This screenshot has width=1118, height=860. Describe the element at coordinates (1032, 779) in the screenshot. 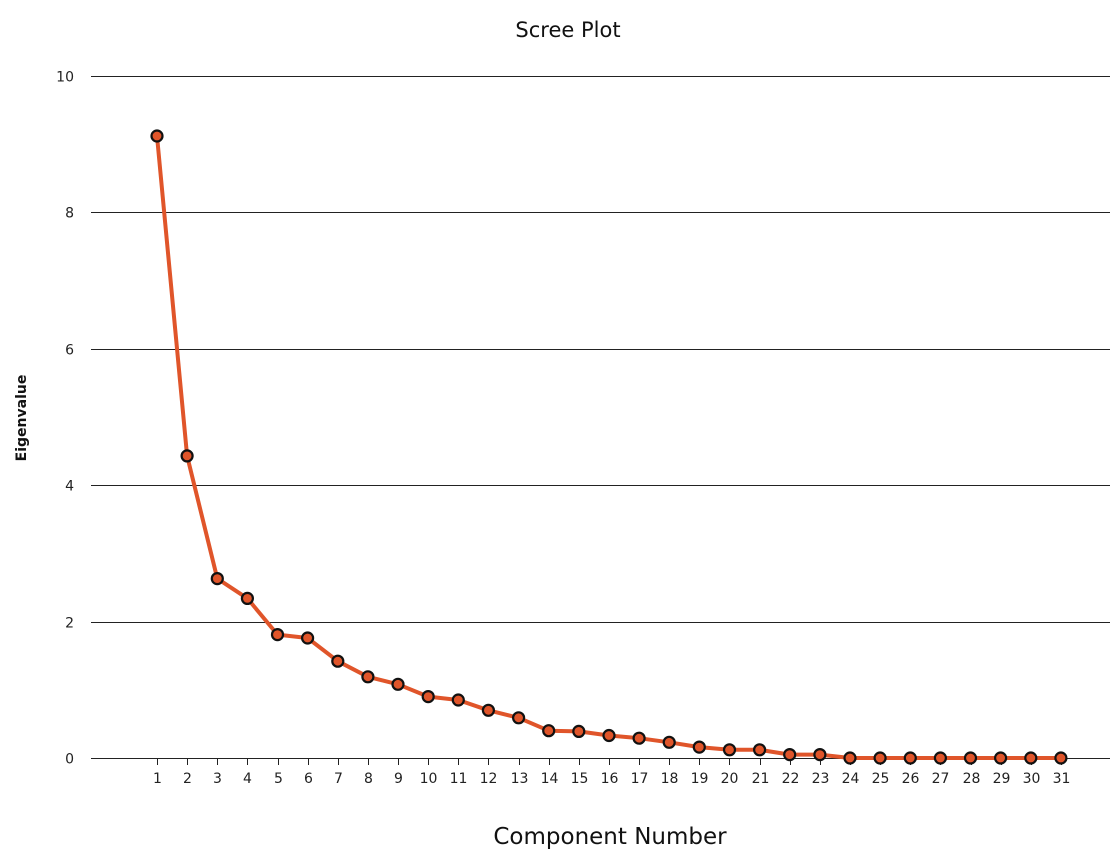

I see `x-tick-label-30: 30` at that location.